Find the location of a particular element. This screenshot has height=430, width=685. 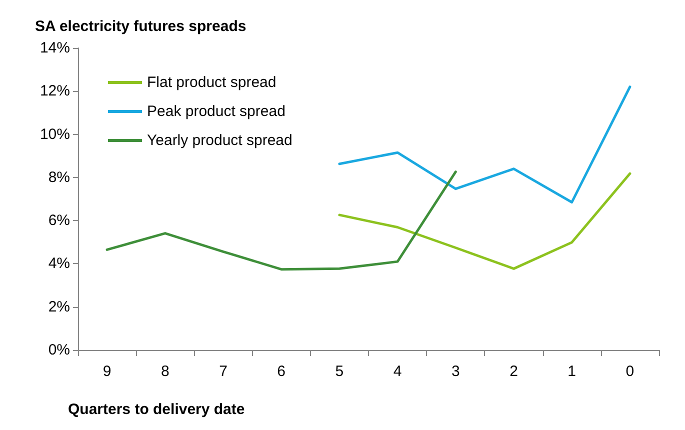

x-tick-label: 5 is located at coordinates (339, 371).